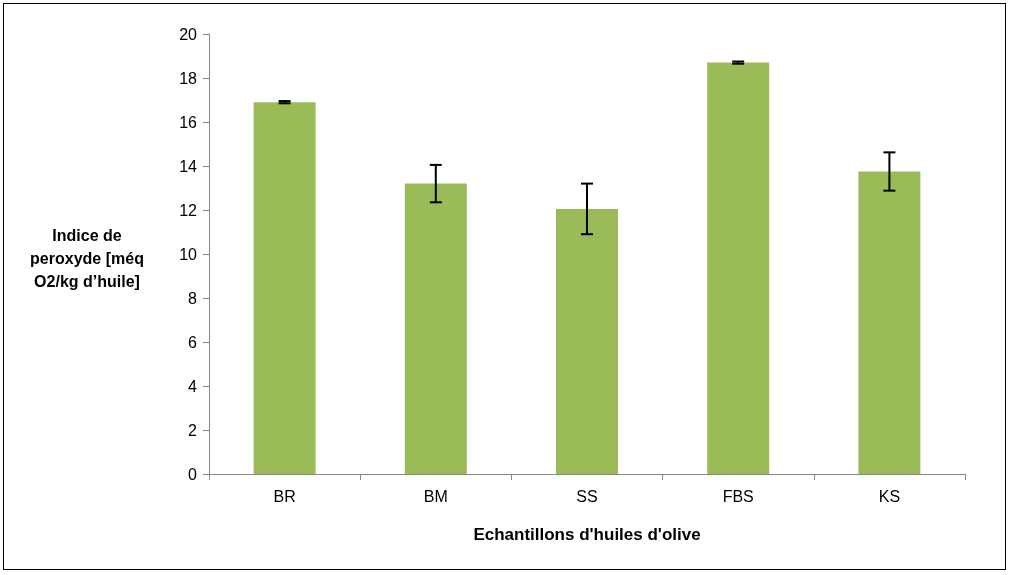  Describe the element at coordinates (193, 298) in the screenshot. I see `y-tick-label: 8` at that location.